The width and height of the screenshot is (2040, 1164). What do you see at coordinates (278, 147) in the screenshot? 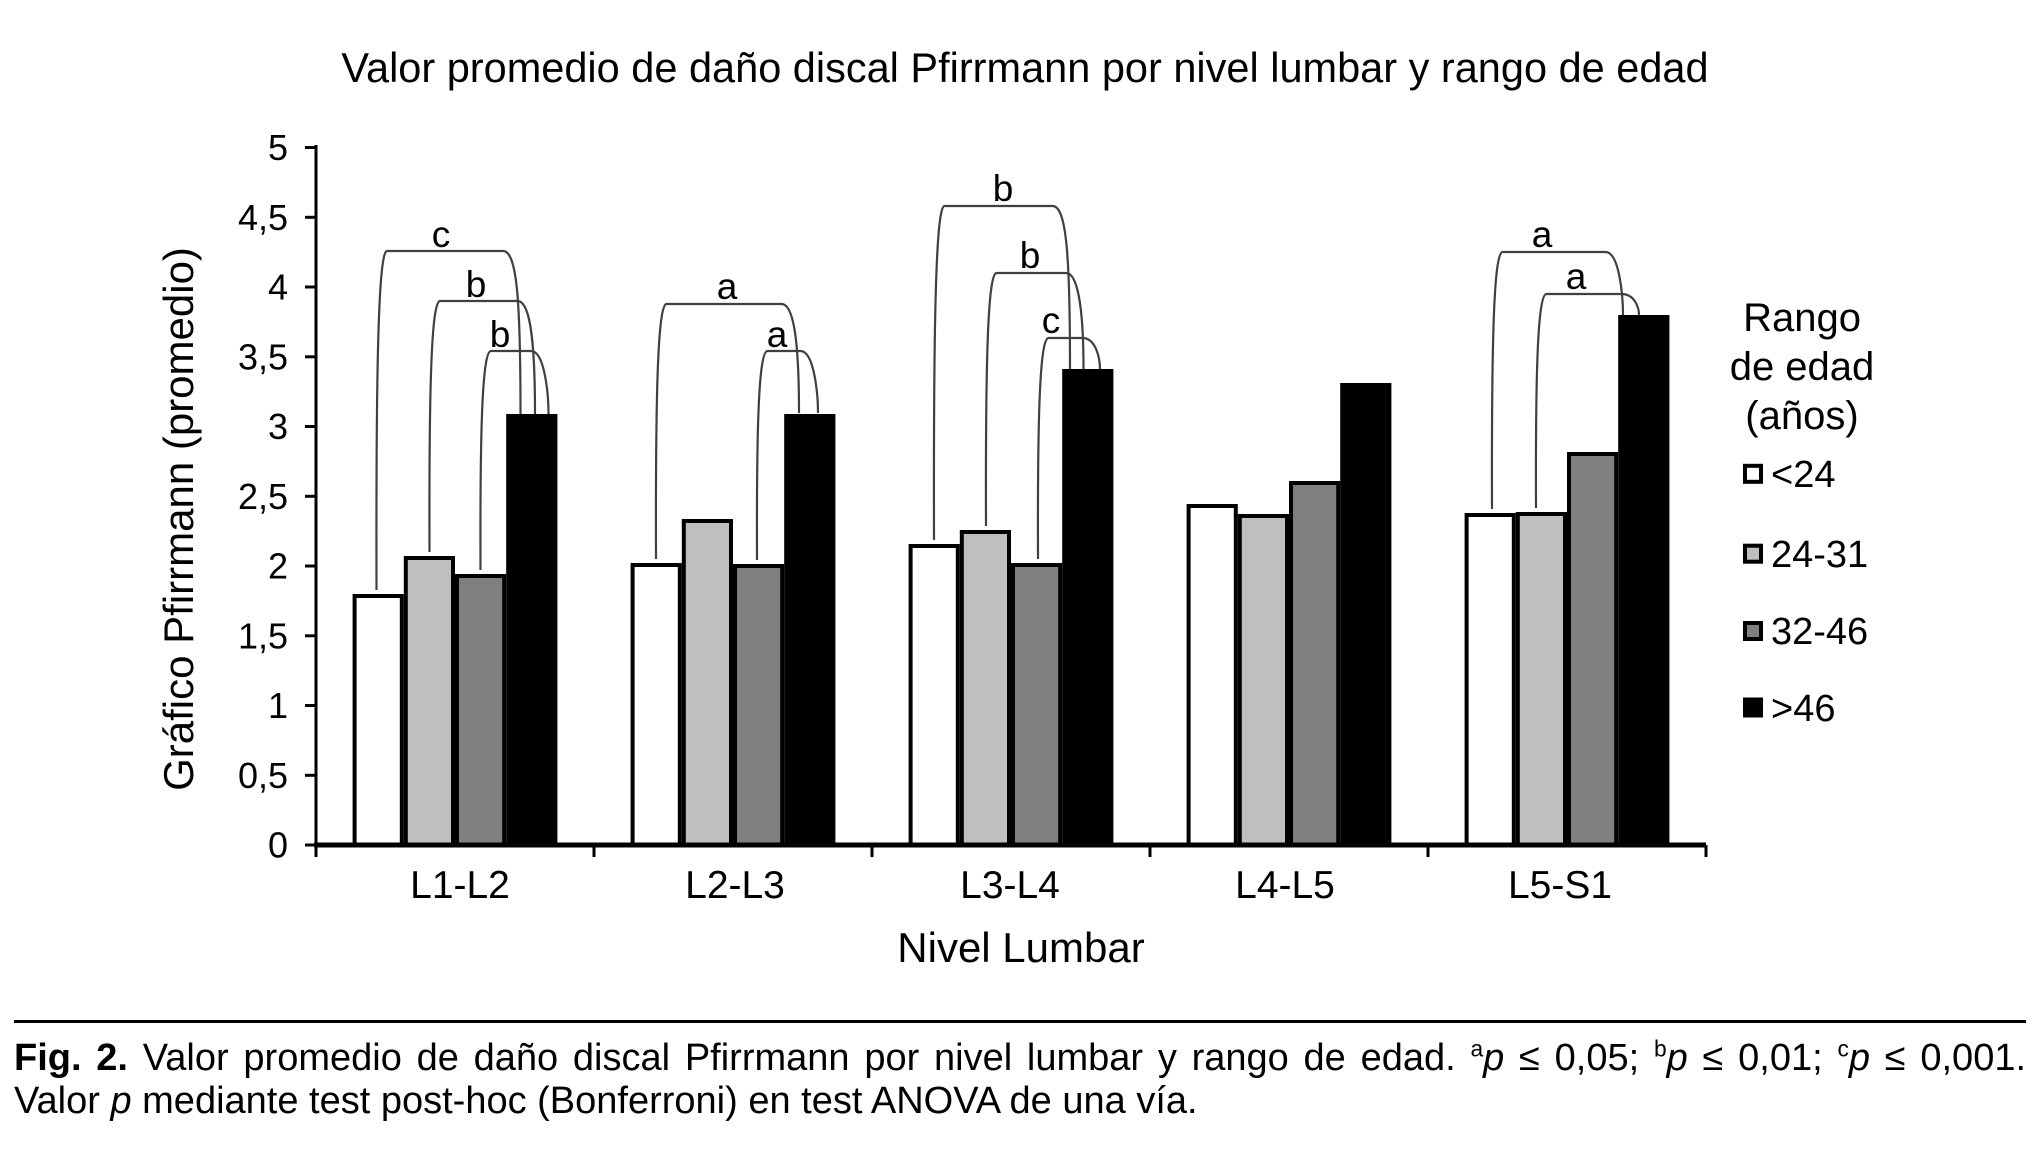
I see `svg-text: 5` at bounding box center [278, 147].